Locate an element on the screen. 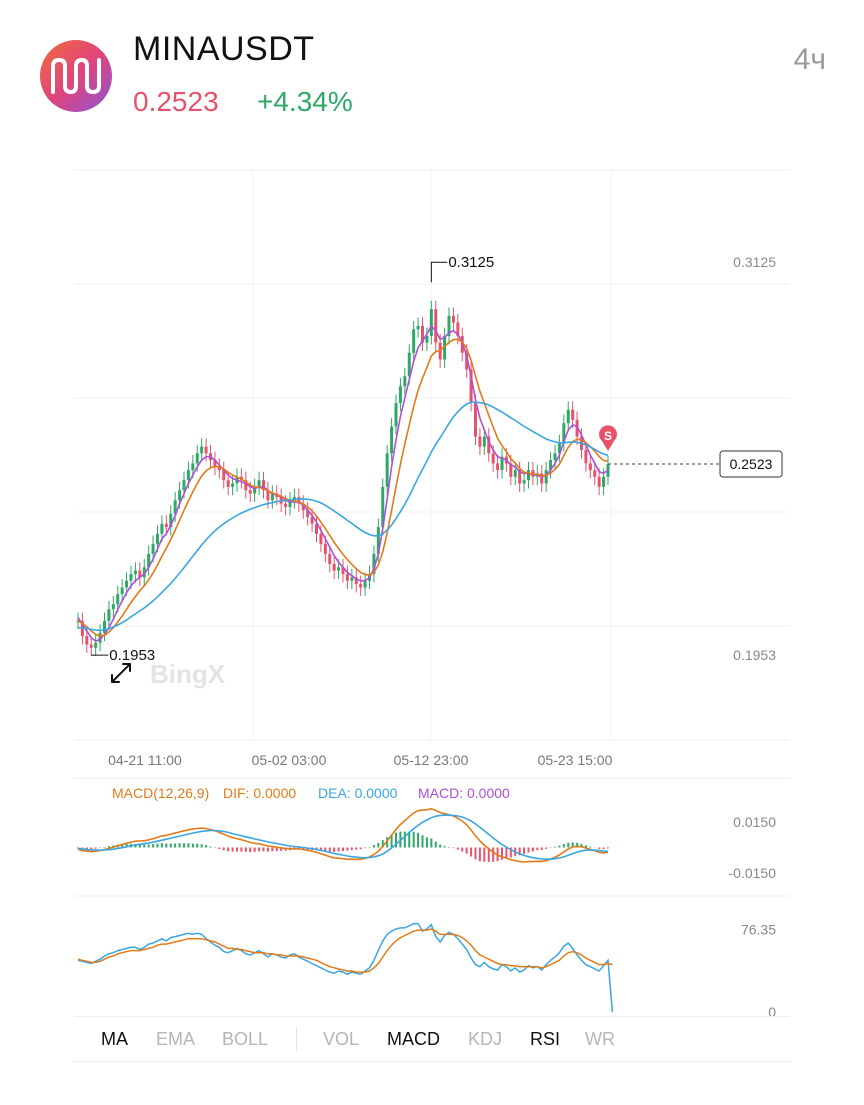 This screenshot has width=864, height=1105. tab-ma: MA is located at coordinates (114, 1039).